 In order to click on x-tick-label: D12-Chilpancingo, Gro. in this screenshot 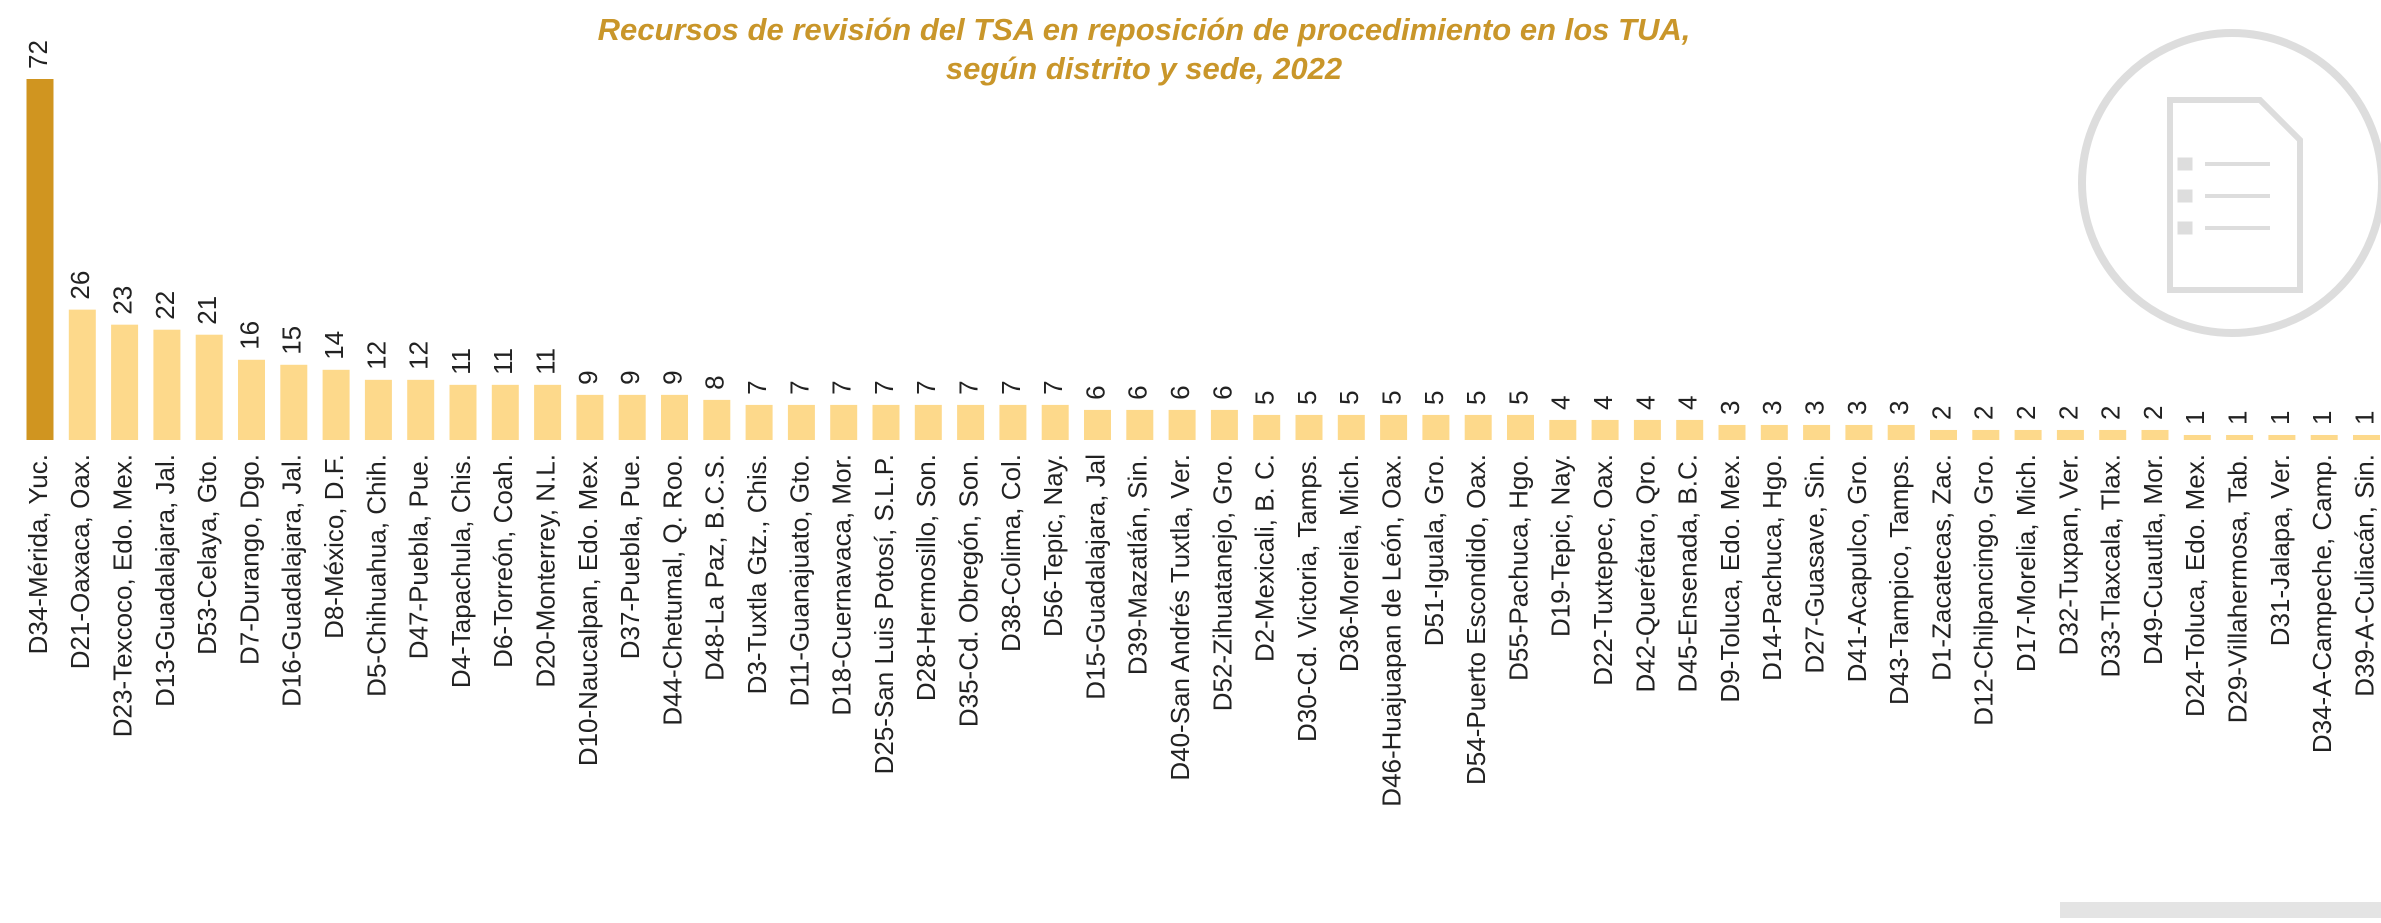, I will do `click(1984, 590)`.